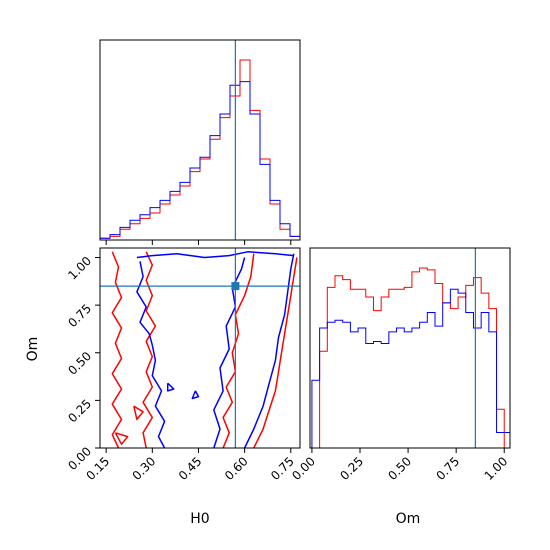 This screenshot has height=550, width=550. Describe the element at coordinates (79, 268) in the screenshot. I see `y-tick-label-1-00: 1.00` at that location.